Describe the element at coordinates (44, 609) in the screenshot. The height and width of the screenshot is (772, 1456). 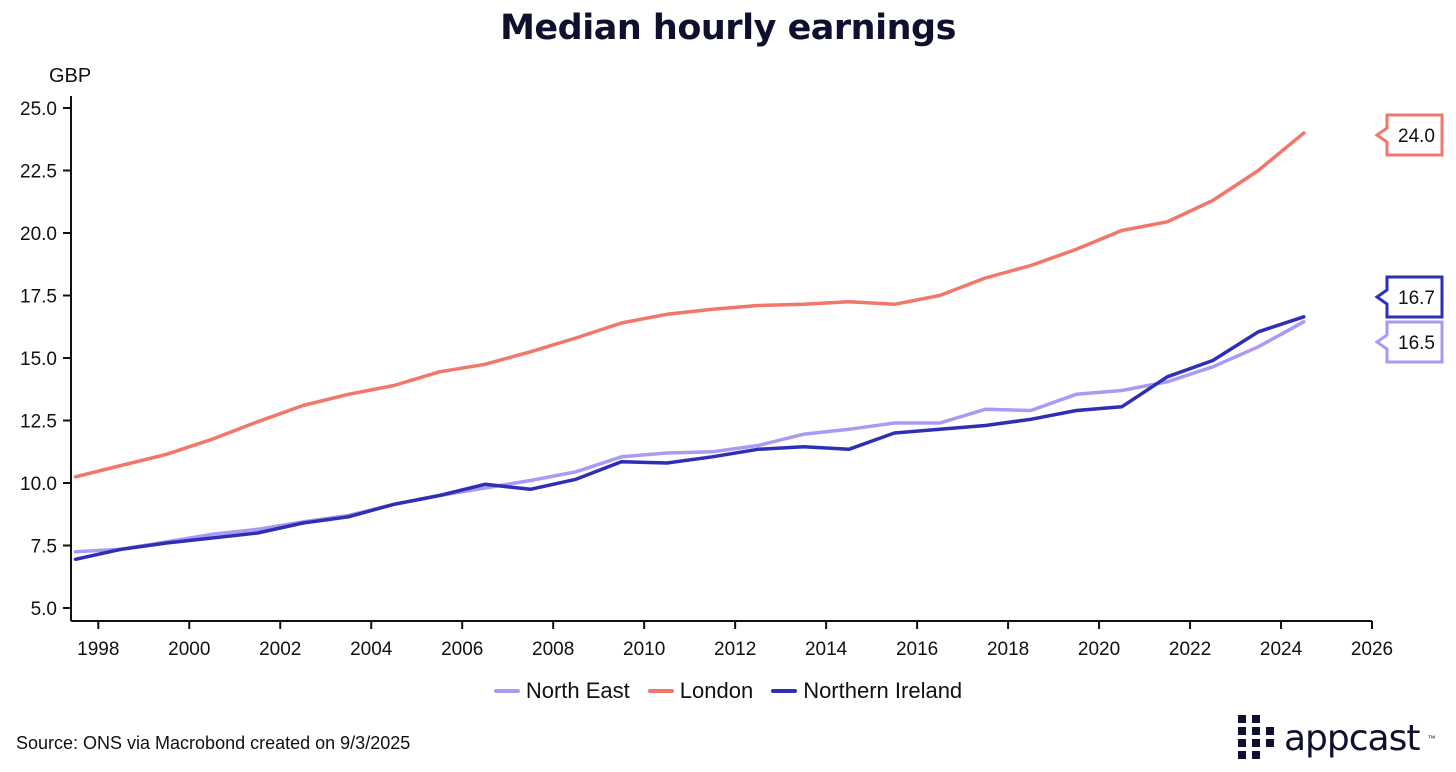
I see `y-tick-label: 5.0` at that location.